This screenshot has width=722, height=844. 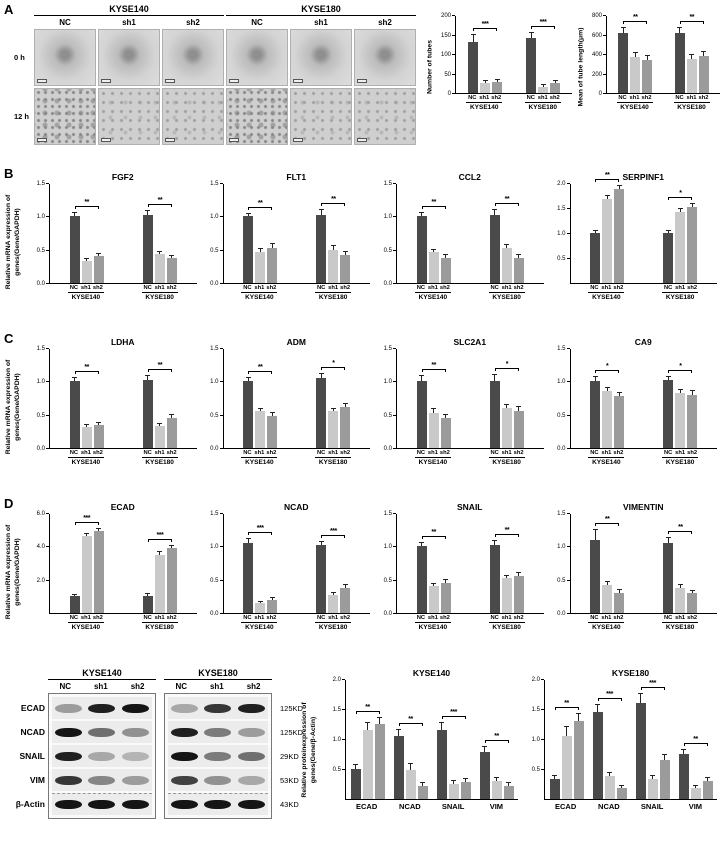 What do you see at coordinates (506, 462) in the screenshot?
I see `group-label: KYSE180` at bounding box center [506, 462].